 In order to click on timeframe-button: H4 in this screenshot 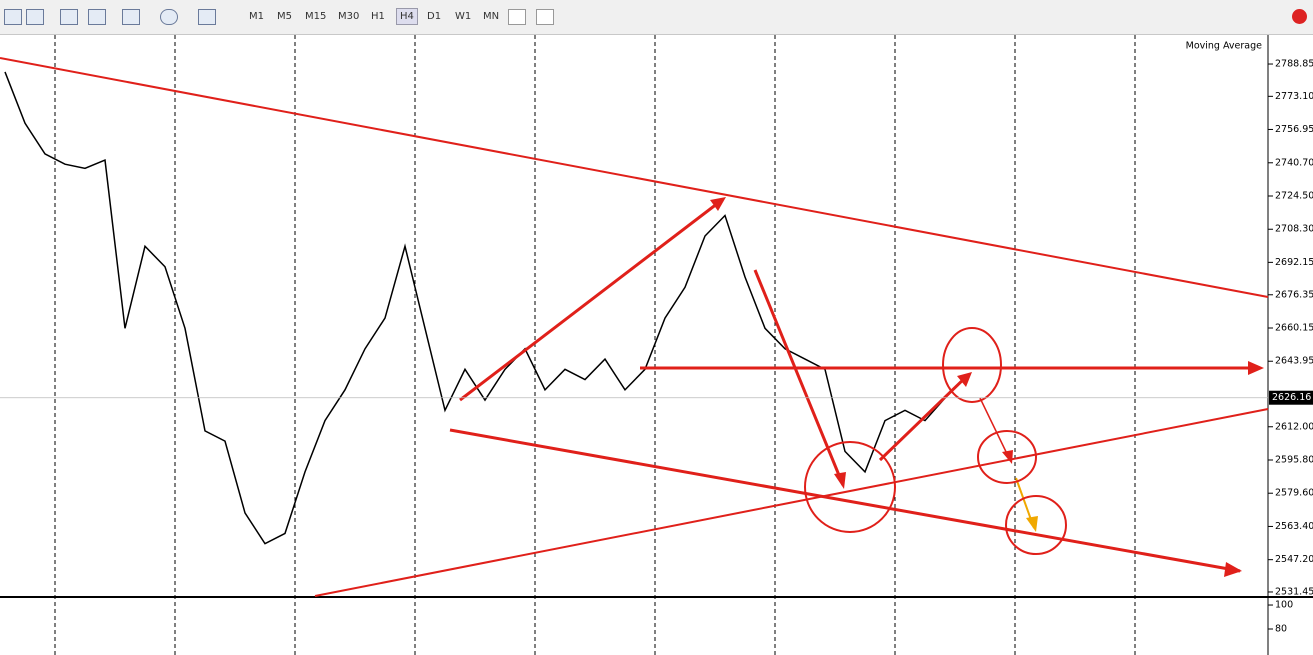, I will do `click(407, 16)`.